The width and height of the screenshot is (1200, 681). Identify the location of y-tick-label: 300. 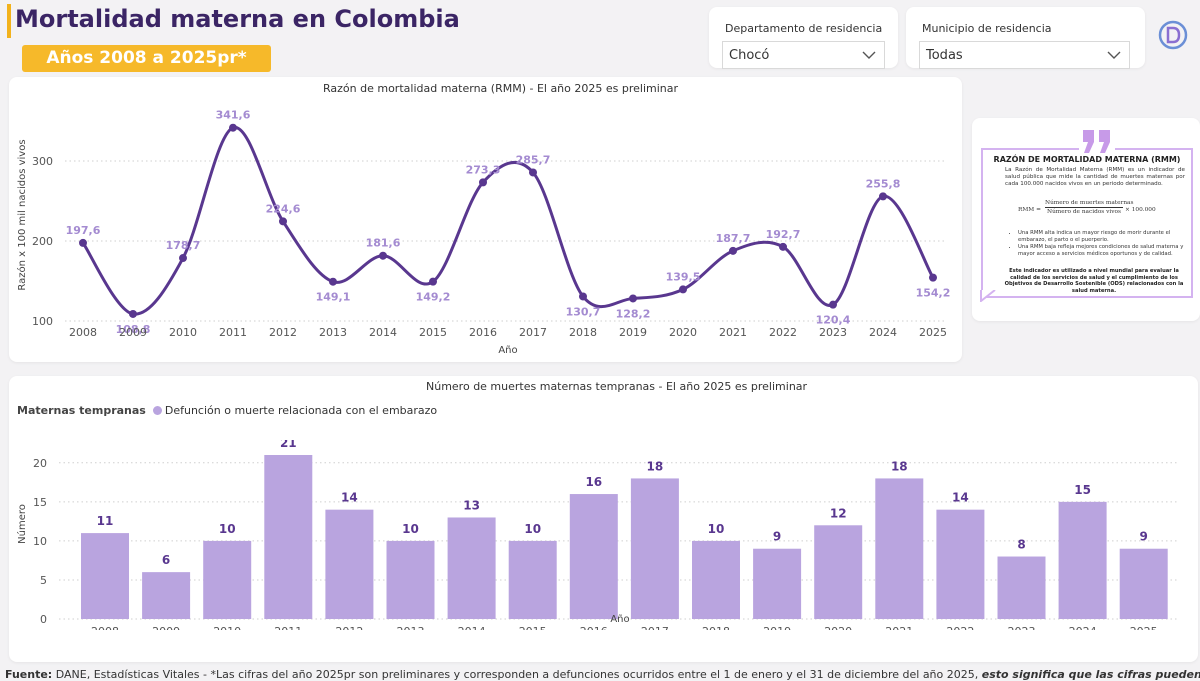
(42, 161).